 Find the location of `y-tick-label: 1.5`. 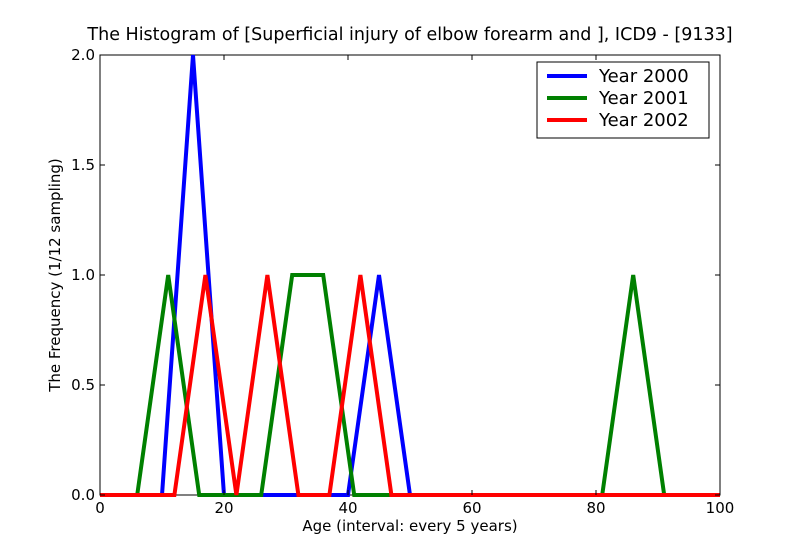

y-tick-label: 1.5 is located at coordinates (83, 165).